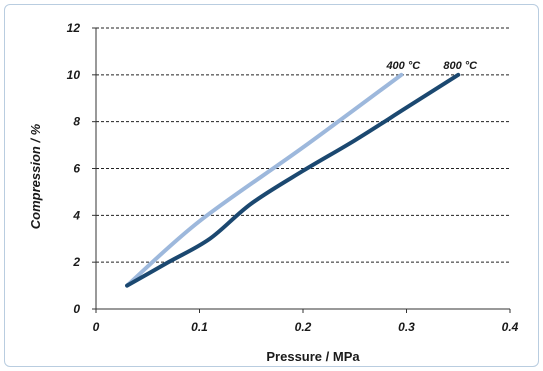 This screenshot has width=543, height=371. I want to click on x-tick-label-0.1: 0.1, so click(199, 327).